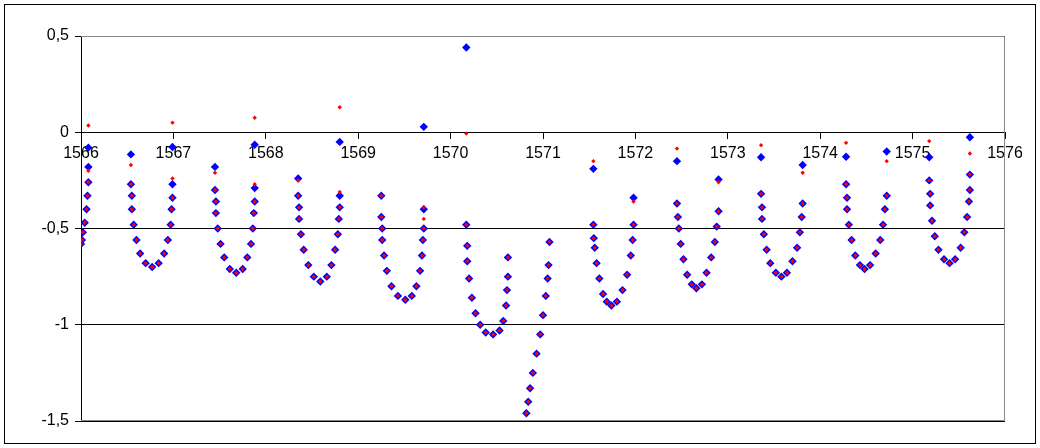  Describe the element at coordinates (55, 227) in the screenshot. I see `y-tick-label: -0,5` at that location.